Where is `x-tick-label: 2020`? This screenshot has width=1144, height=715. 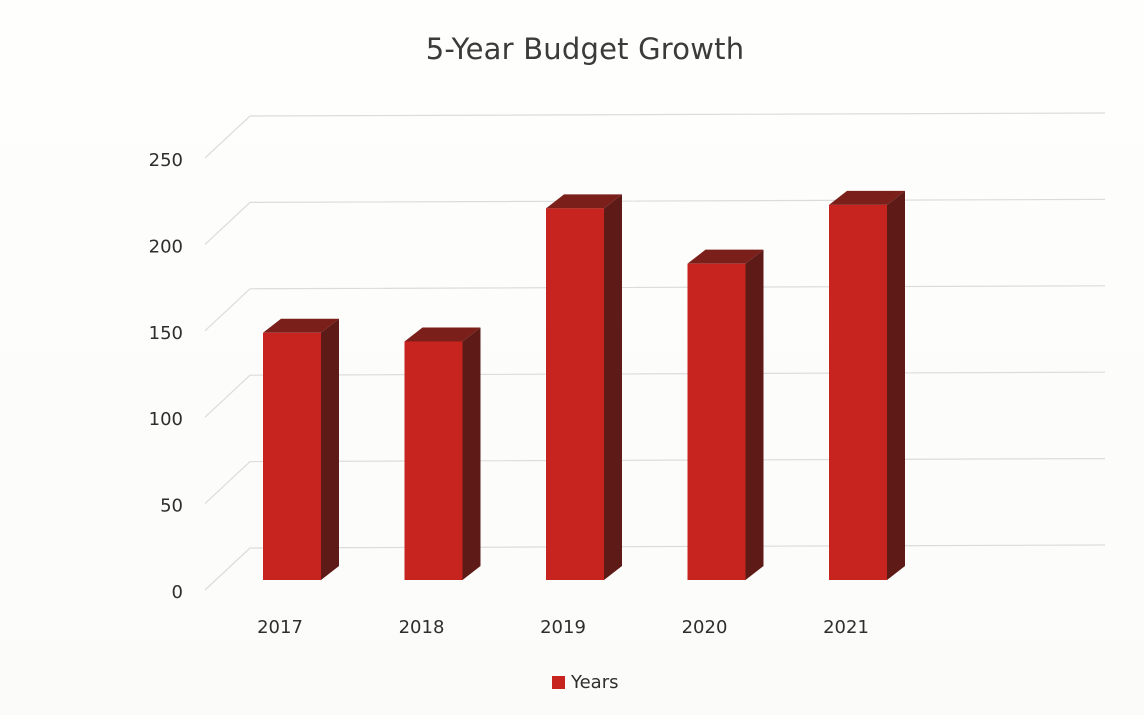
x-tick-label: 2020 is located at coordinates (705, 627).